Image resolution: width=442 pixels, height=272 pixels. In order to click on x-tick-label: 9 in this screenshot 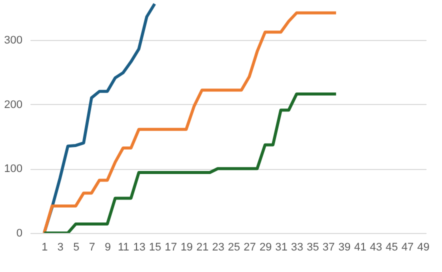, I will do `click(107, 248)`.